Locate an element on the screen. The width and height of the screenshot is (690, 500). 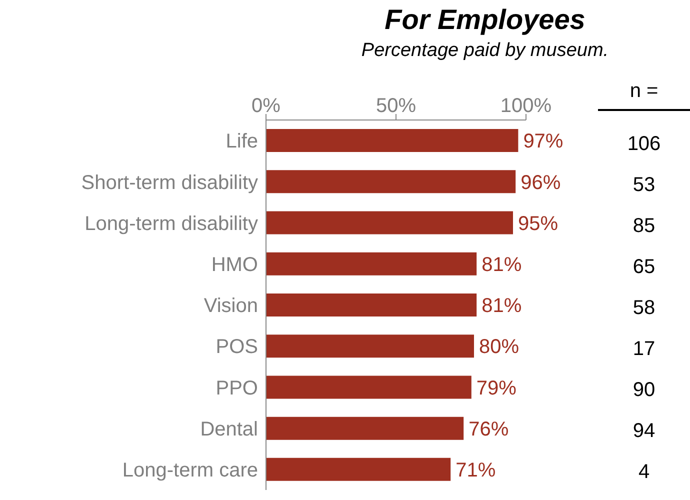
y-tick-label: PPO is located at coordinates (237, 388).